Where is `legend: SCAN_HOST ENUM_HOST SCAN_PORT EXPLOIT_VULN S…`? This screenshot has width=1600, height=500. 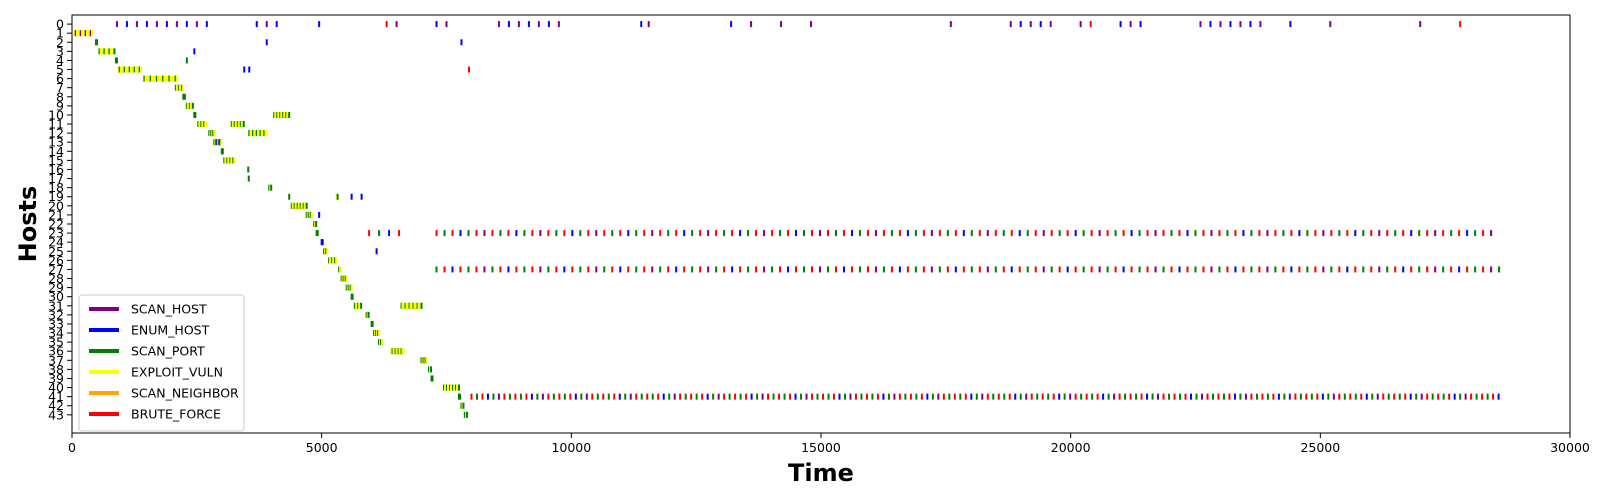 legend: SCAN_HOST ENUM_HOST SCAN_PORT EXPLOIT_VULN S… is located at coordinates (161, 363).